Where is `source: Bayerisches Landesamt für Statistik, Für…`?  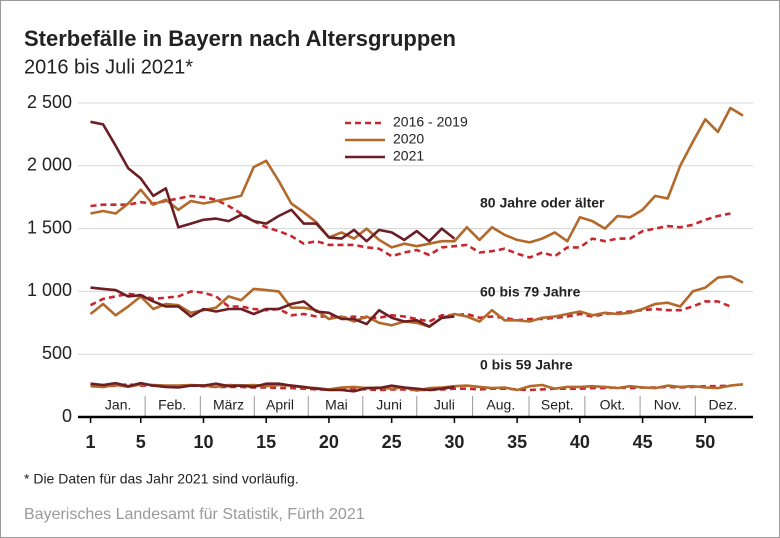 source: Bayerisches Landesamt für Statistik, Für… is located at coordinates (194, 514).